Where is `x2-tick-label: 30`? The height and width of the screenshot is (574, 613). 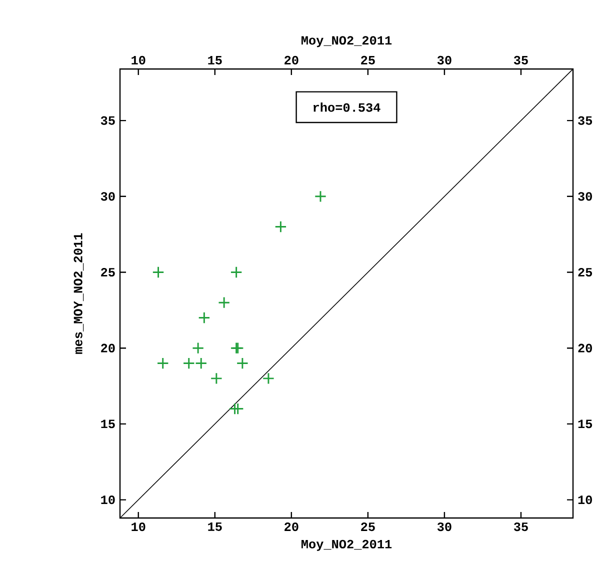 x2-tick-label: 30 is located at coordinates (444, 527).